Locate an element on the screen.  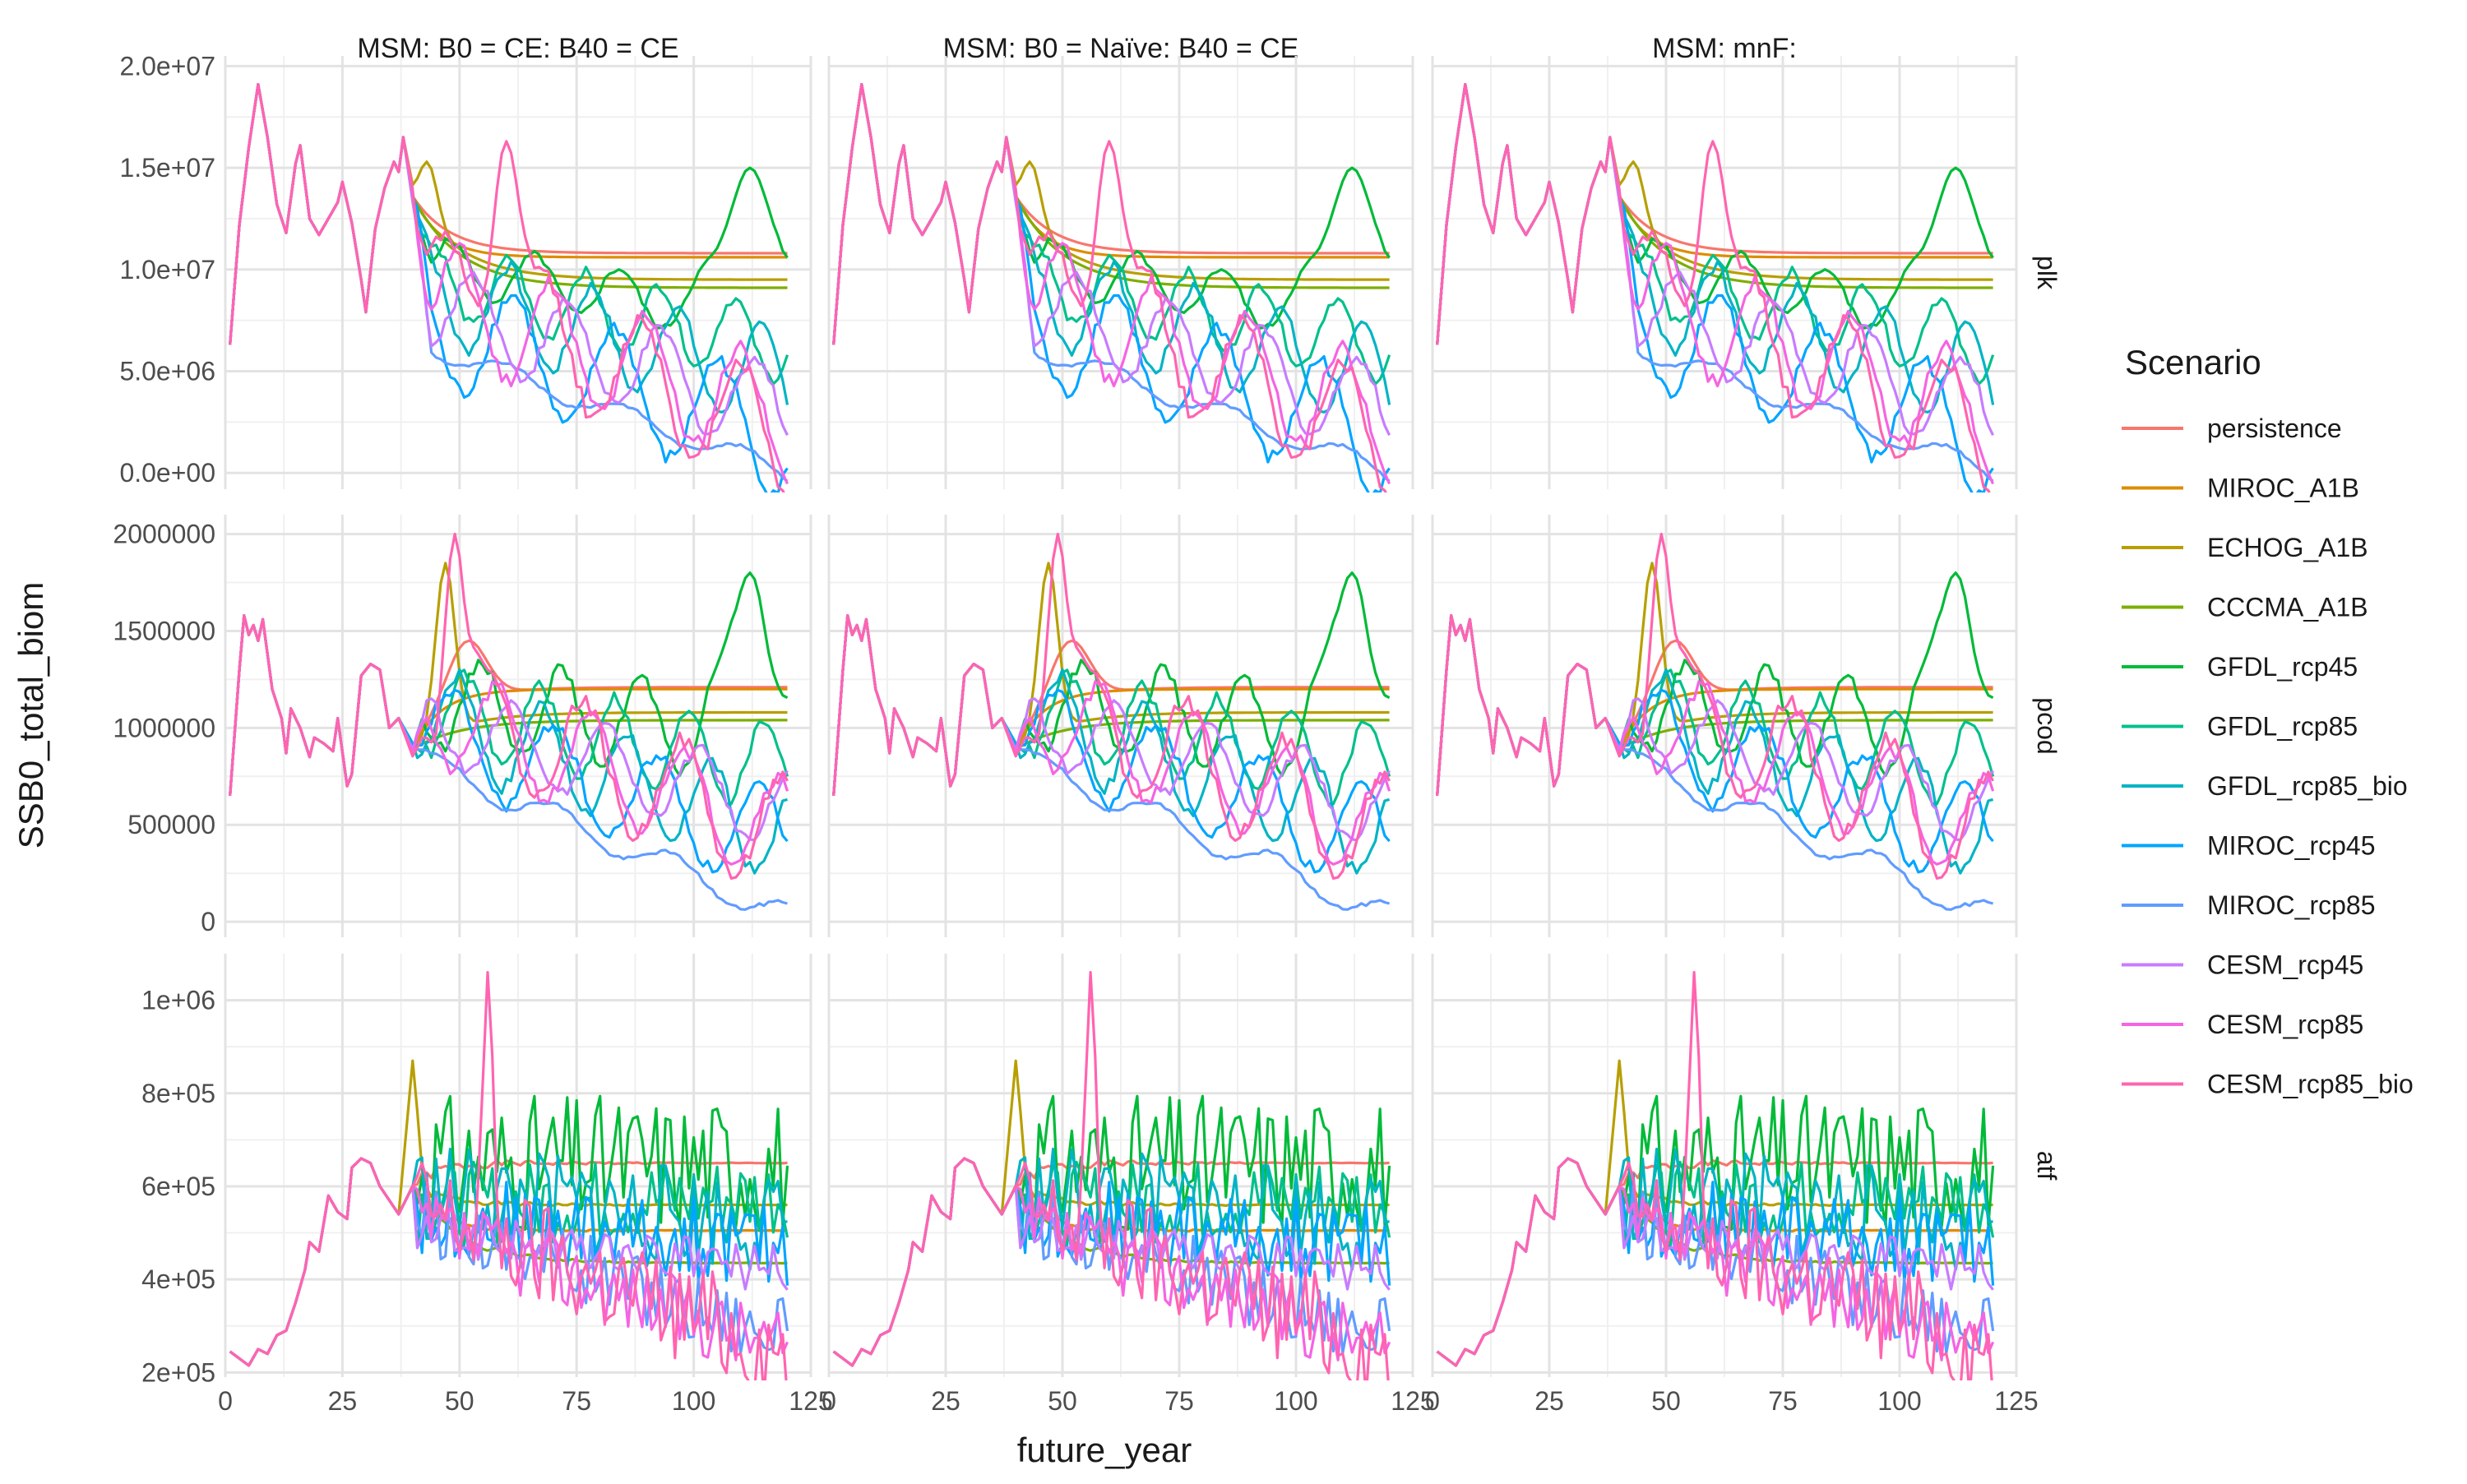
x-axis-title: future_year is located at coordinates (1104, 1450).